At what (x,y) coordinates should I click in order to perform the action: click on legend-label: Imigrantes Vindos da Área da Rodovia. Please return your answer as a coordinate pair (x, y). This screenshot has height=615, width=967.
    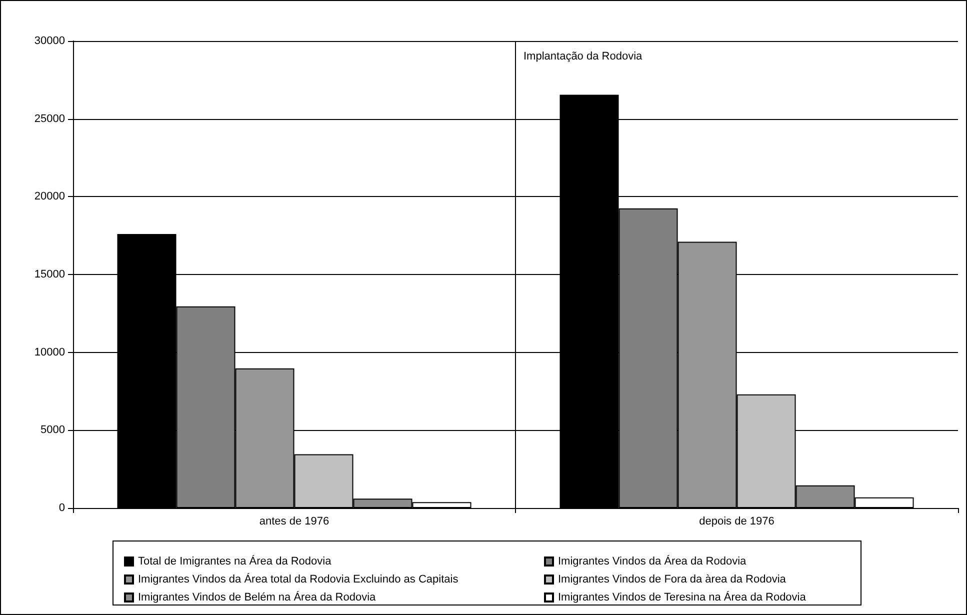
    Looking at the image, I should click on (653, 561).